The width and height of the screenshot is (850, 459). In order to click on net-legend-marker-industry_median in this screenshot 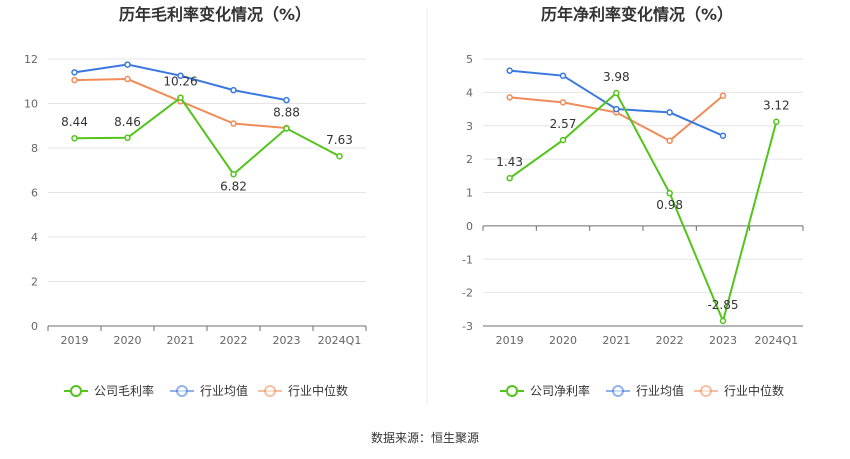, I will do `click(706, 391)`.